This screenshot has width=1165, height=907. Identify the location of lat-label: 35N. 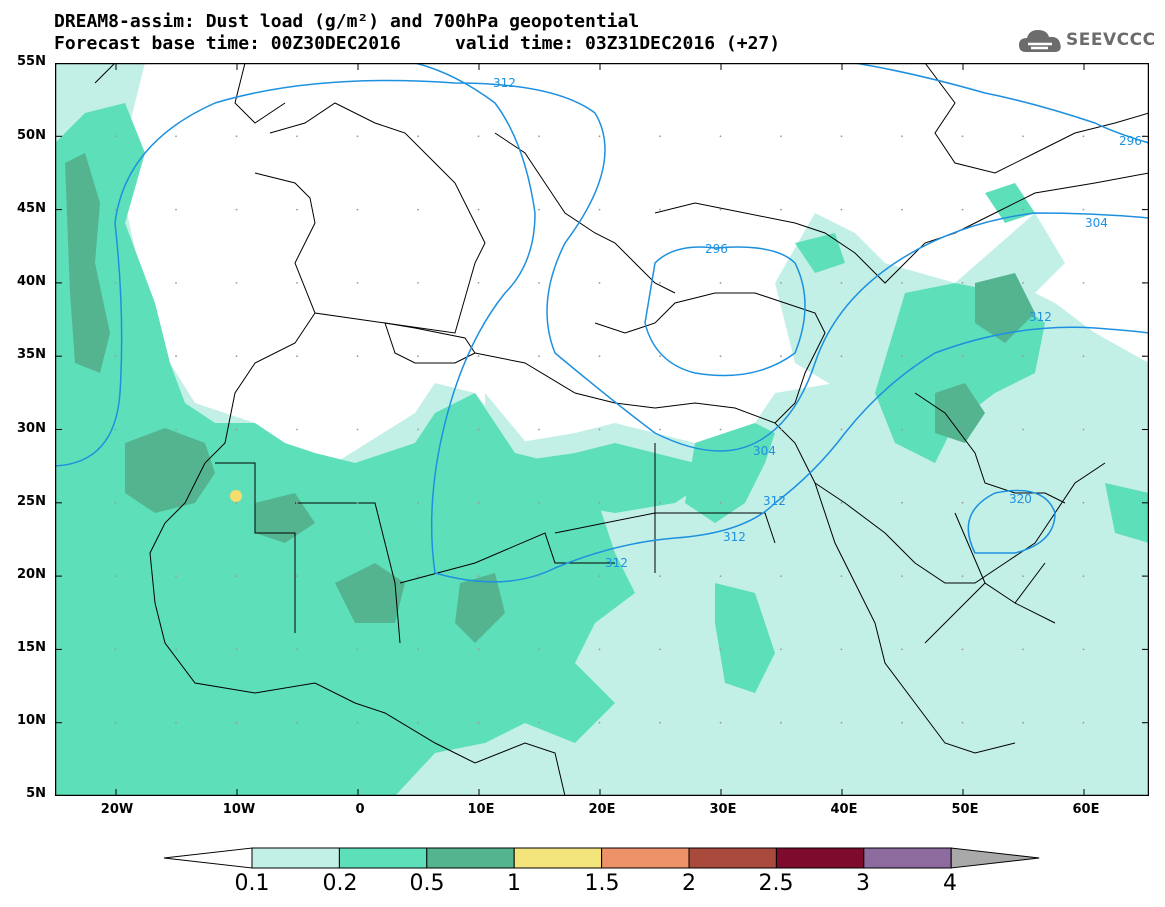
(31, 354).